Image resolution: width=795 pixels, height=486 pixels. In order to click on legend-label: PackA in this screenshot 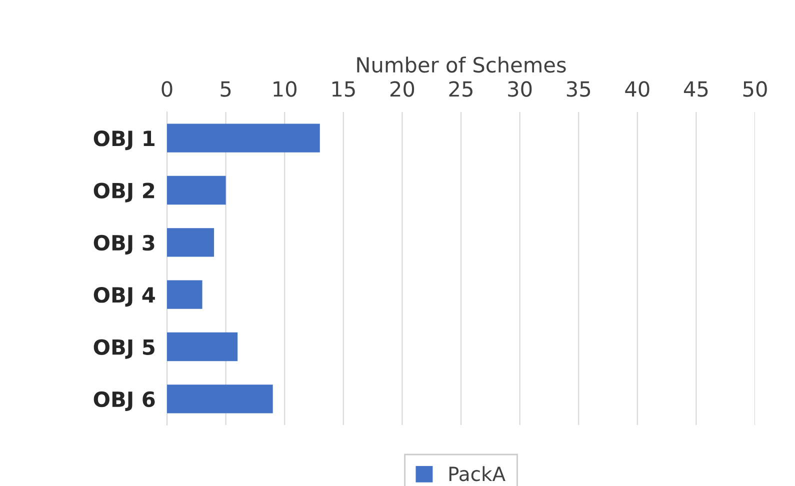, I will do `click(477, 474)`.